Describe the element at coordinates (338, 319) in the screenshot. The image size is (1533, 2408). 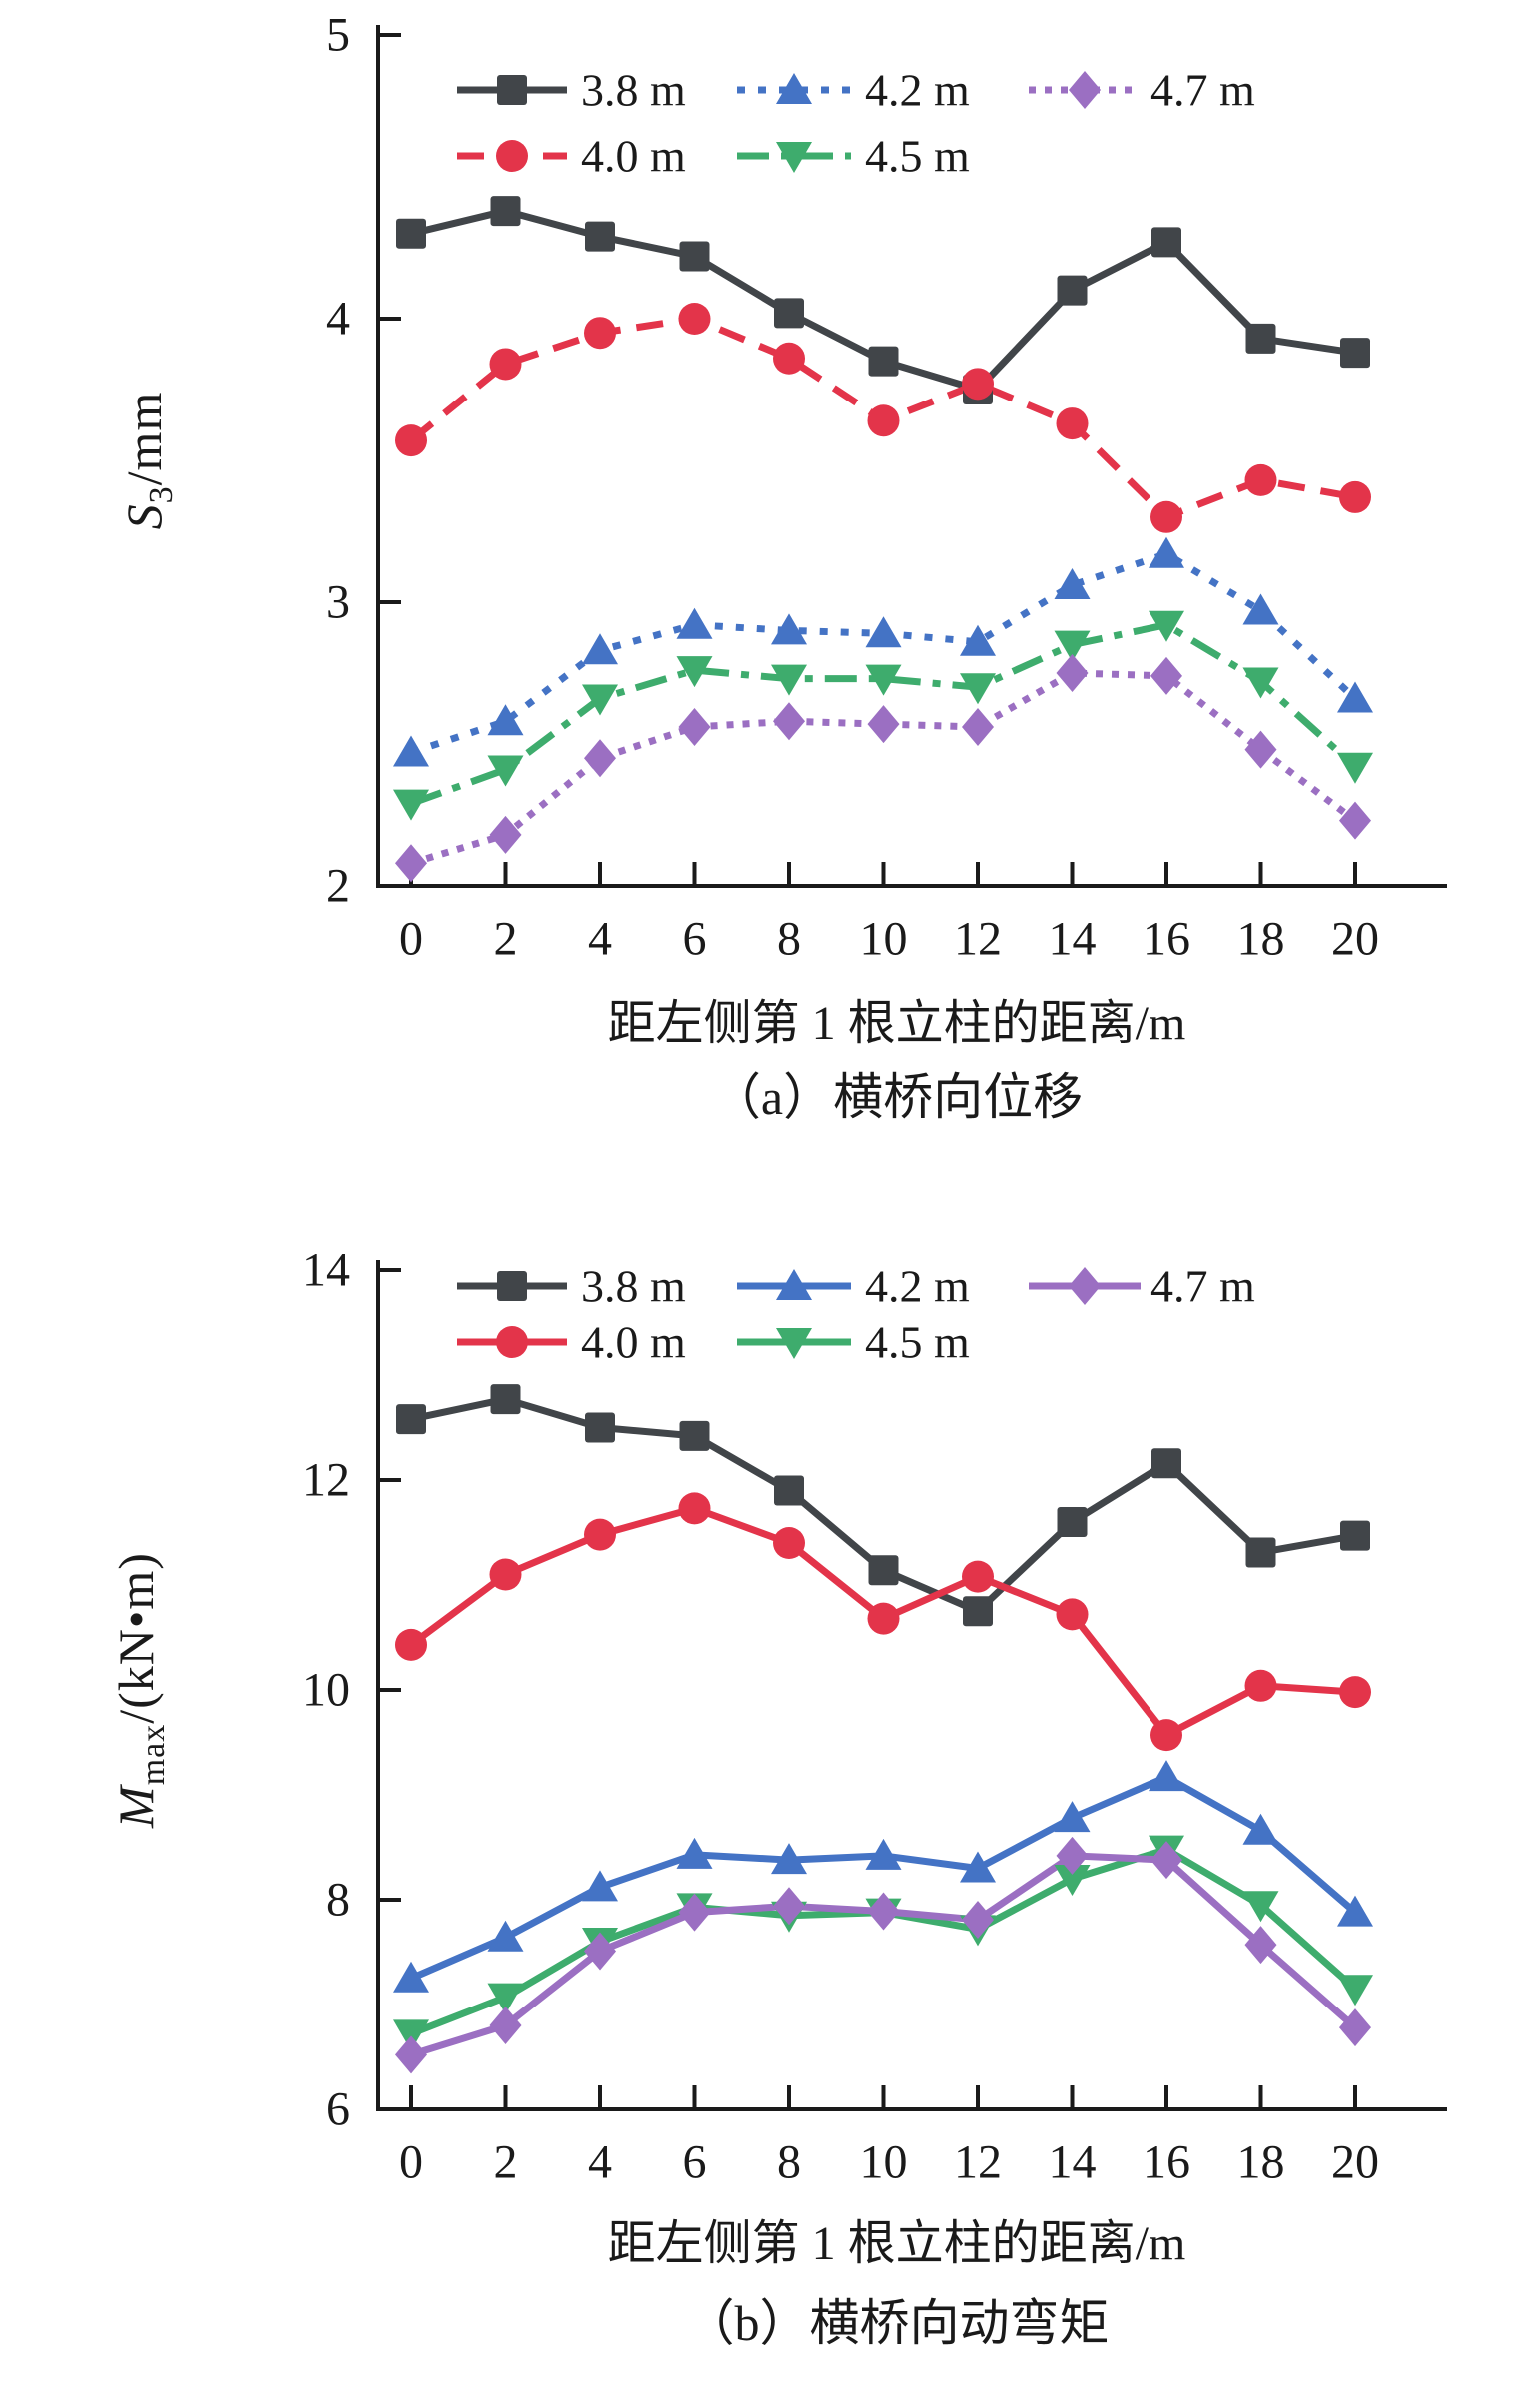
I see `y-tick-label: 4` at that location.